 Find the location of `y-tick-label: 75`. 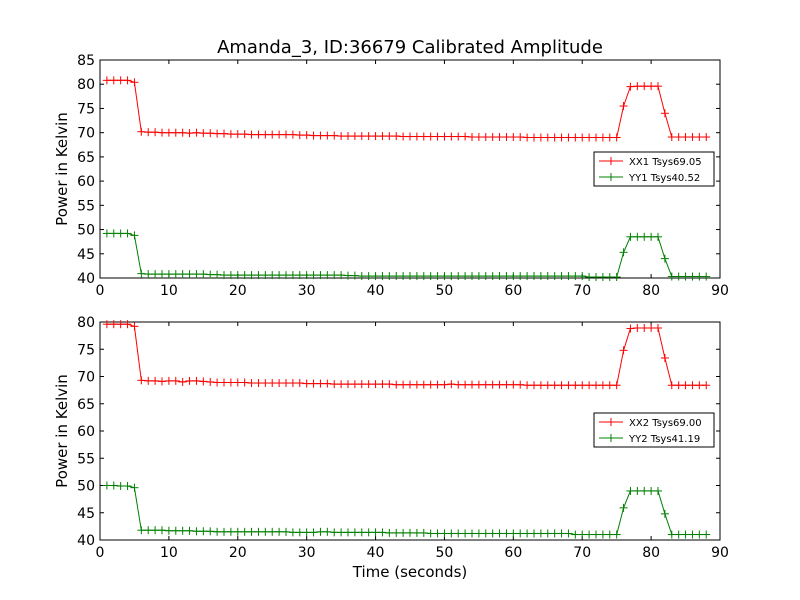

y-tick-label: 75 is located at coordinates (86, 109).